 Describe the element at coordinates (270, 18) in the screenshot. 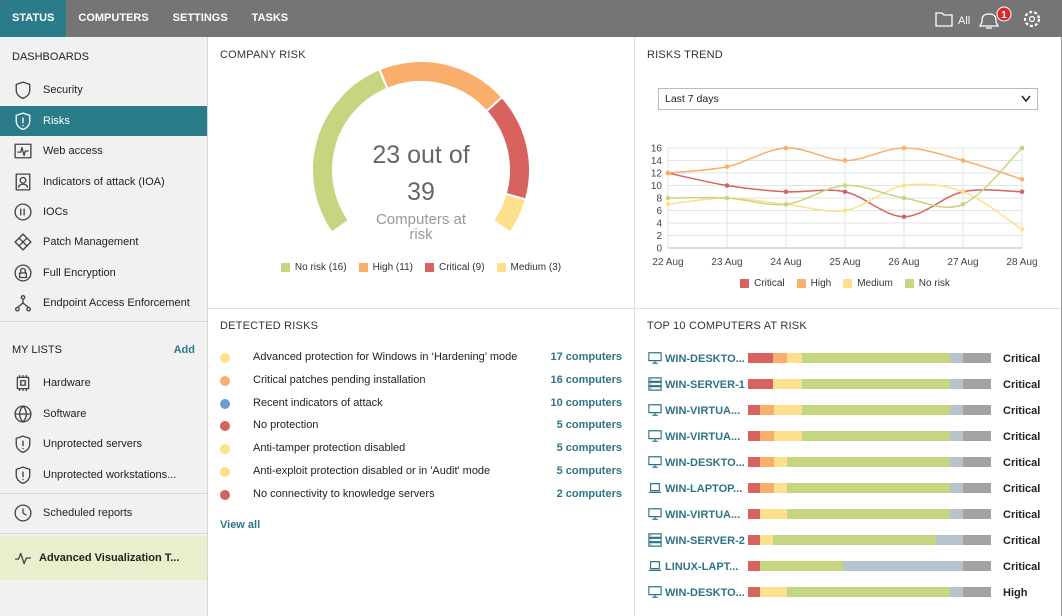

I see `nav-tab: TASKS` at that location.